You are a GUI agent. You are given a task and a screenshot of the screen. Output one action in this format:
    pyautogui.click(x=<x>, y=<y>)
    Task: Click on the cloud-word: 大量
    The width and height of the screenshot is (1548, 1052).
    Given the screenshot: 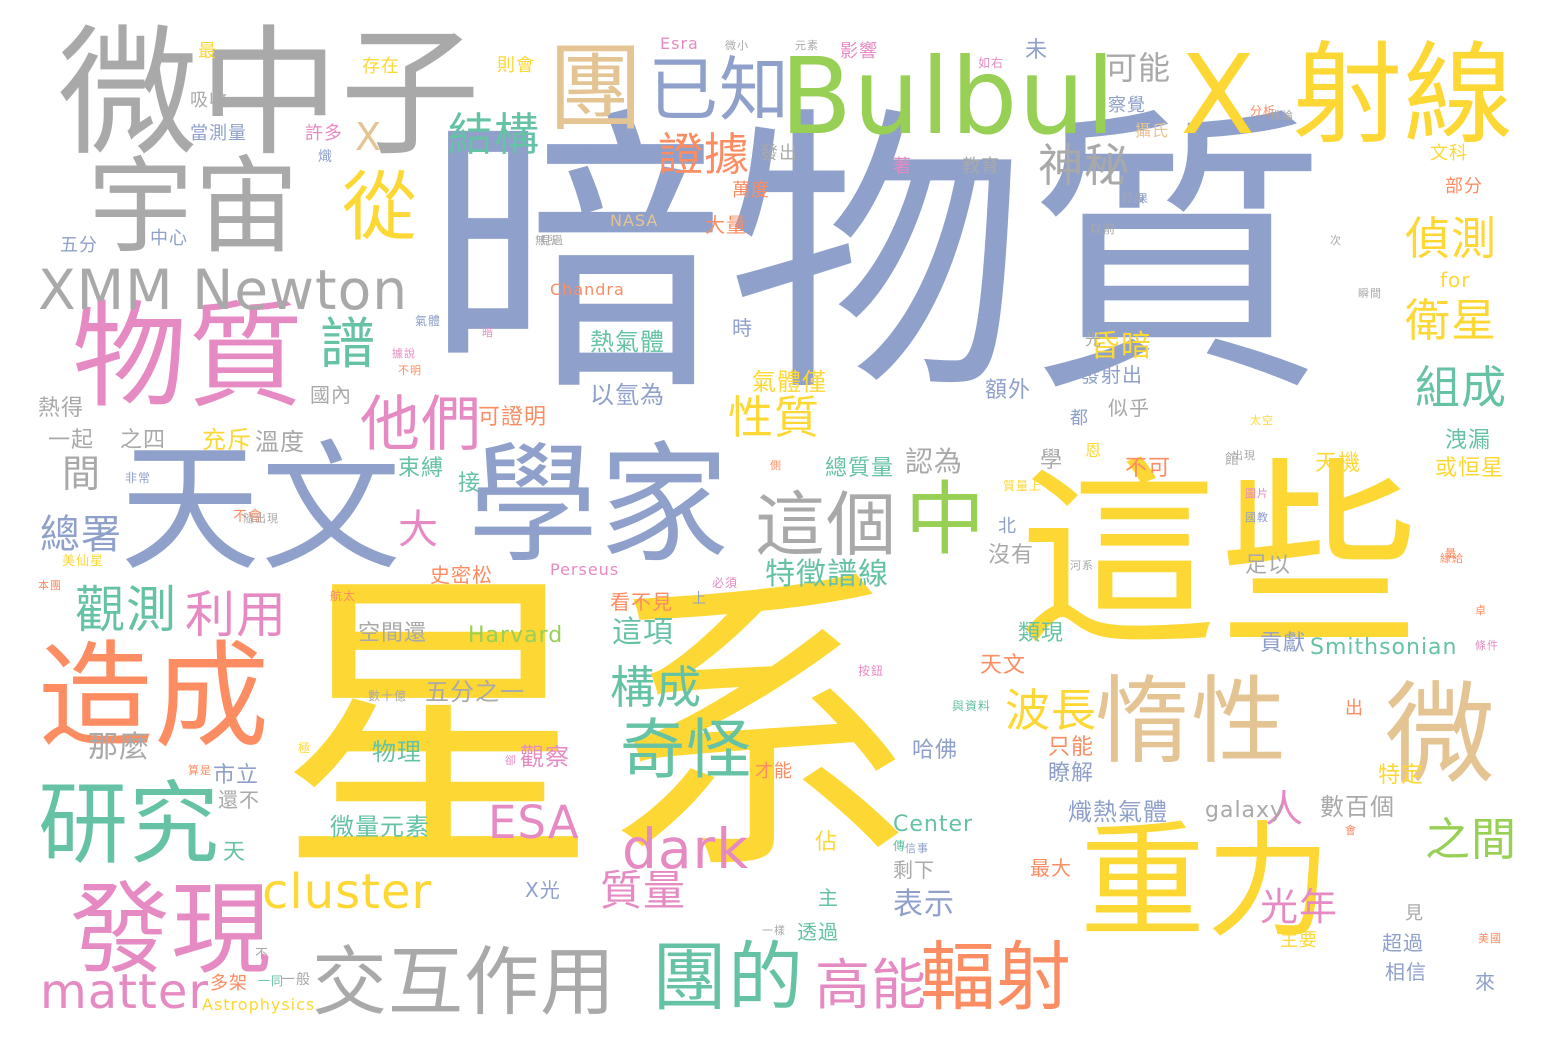 What is the action you would take?
    pyautogui.click(x=726, y=225)
    